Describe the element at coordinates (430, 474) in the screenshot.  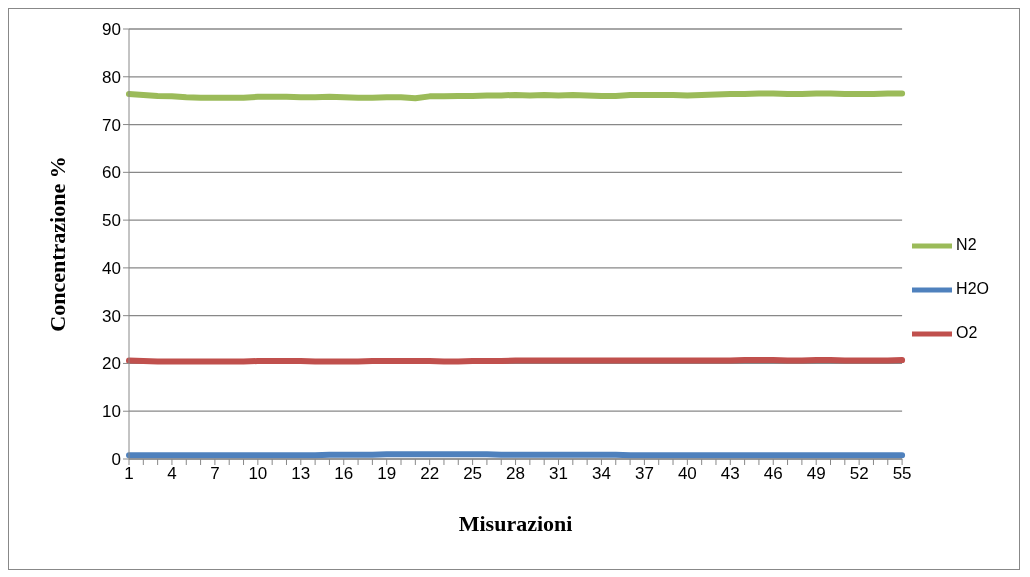
I see `x-tick-label: 22` at that location.